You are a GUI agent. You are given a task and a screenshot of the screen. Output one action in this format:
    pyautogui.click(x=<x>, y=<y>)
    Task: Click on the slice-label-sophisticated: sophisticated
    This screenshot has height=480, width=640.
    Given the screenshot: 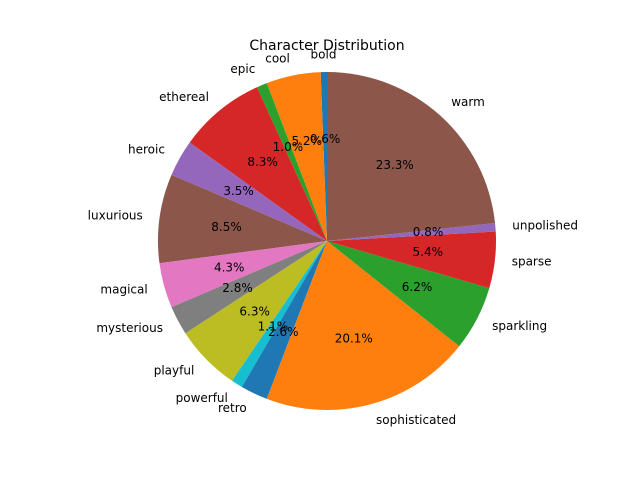 What is the action you would take?
    pyautogui.click(x=416, y=420)
    